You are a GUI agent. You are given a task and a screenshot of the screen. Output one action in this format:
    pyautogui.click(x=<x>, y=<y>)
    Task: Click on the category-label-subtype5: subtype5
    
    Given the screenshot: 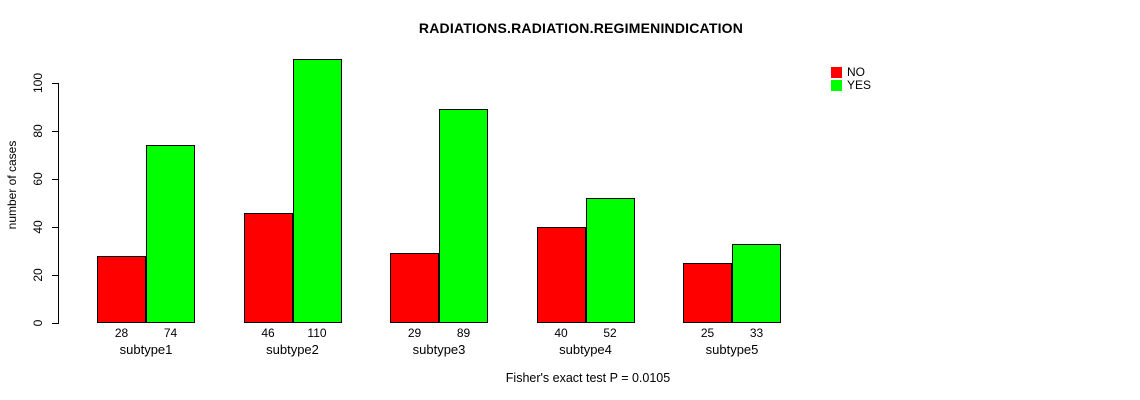 What is the action you would take?
    pyautogui.click(x=732, y=349)
    